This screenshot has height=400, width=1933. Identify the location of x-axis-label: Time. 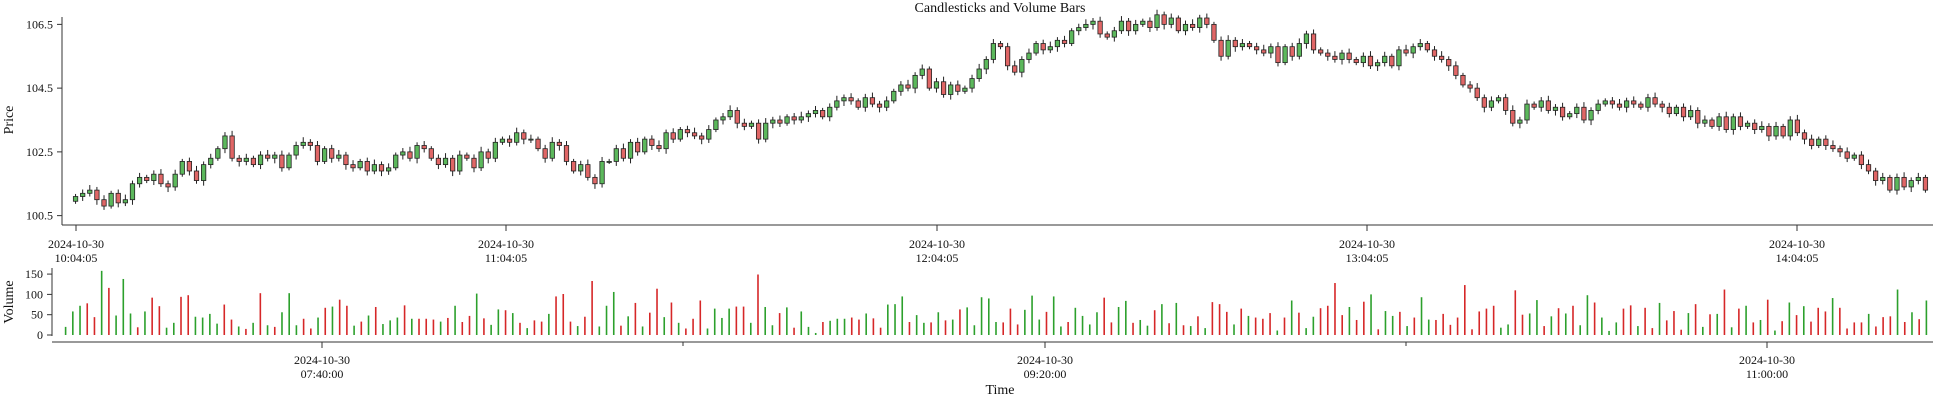
(999, 390).